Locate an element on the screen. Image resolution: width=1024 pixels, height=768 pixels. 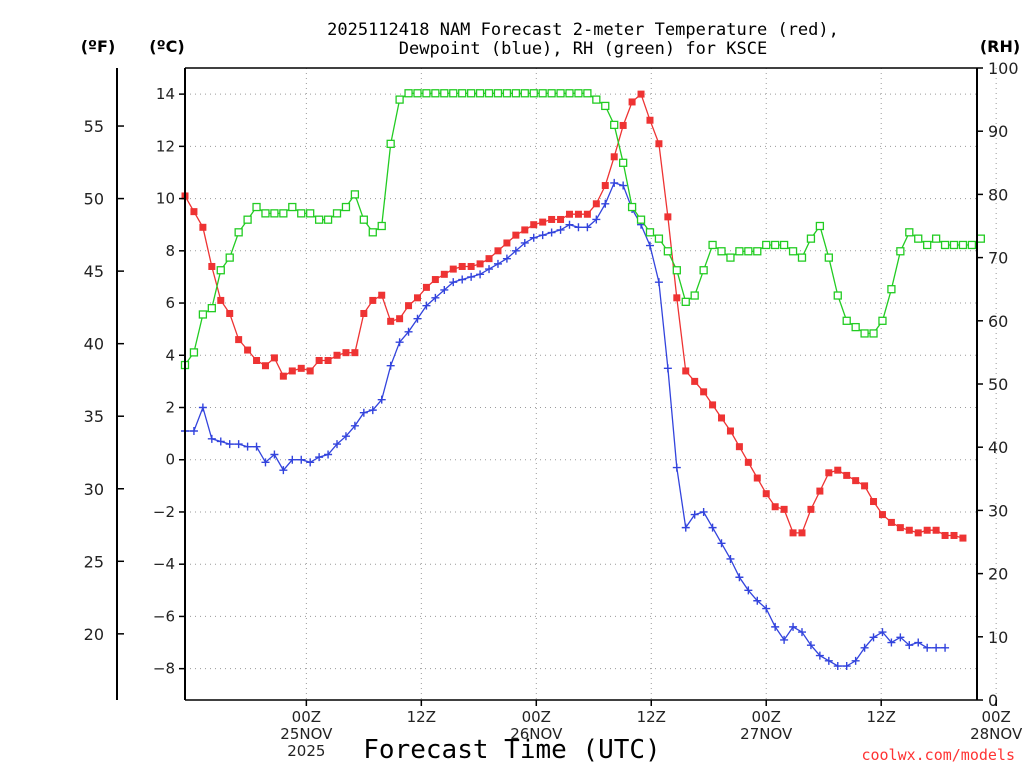
celsius-tick-label: −6 is located at coordinates (164, 616).